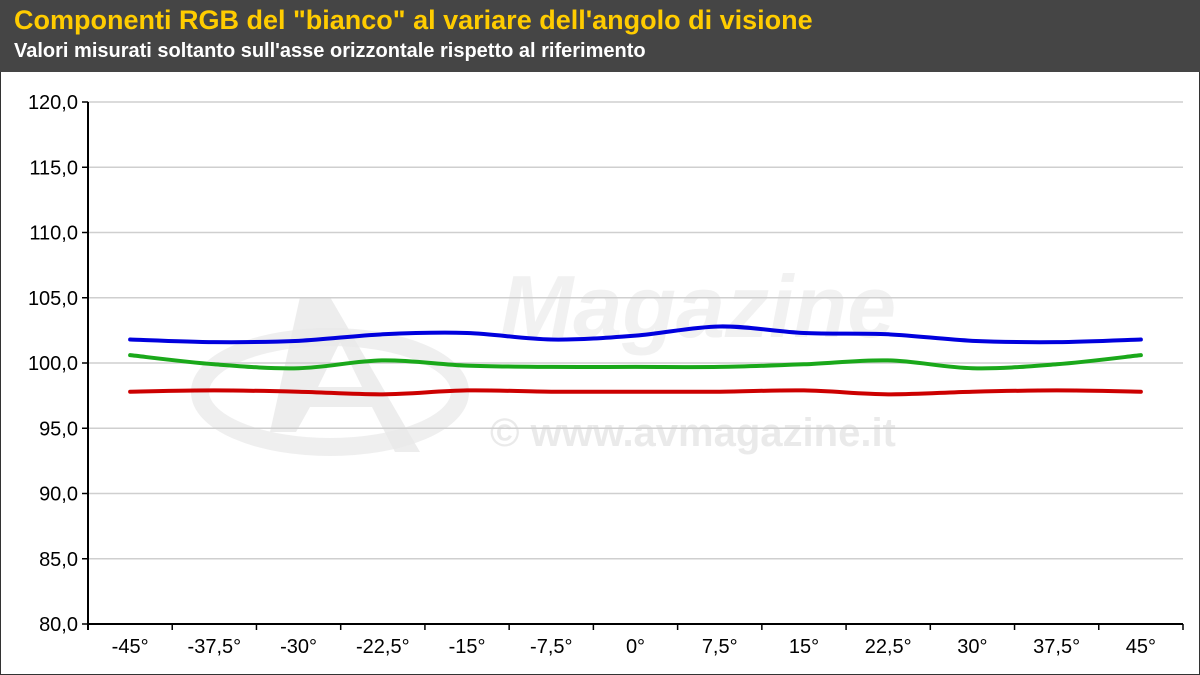 This screenshot has height=675, width=1200. I want to click on y-tick-label: 85,0, so click(58, 560).